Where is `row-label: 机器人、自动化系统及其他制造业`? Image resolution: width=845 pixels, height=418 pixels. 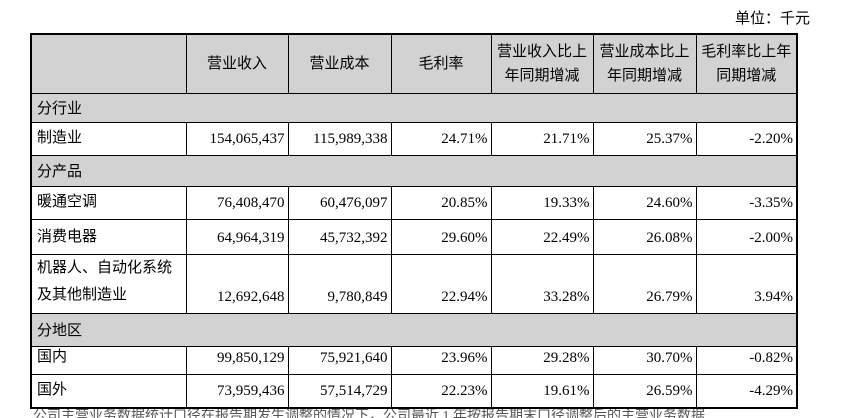
row-label: 机器人、自动化系统及其他制造业 is located at coordinates (108, 283).